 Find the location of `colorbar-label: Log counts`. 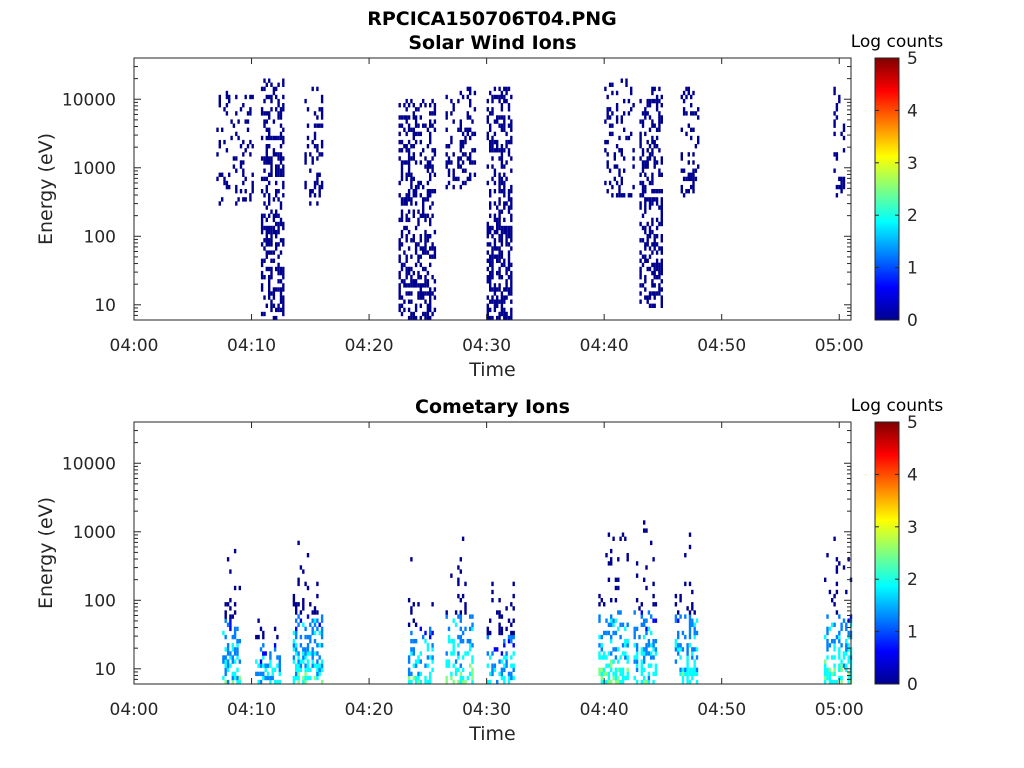

colorbar-label: Log counts is located at coordinates (897, 42).